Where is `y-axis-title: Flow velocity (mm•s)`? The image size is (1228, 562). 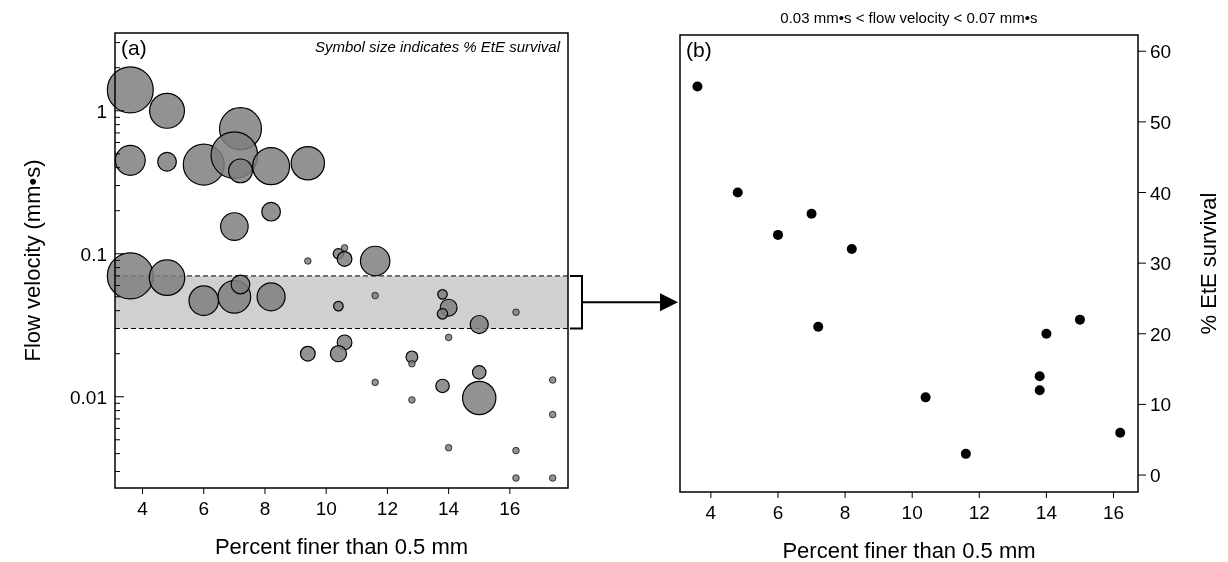
y-axis-title: Flow velocity (mm•s) is located at coordinates (32, 260).